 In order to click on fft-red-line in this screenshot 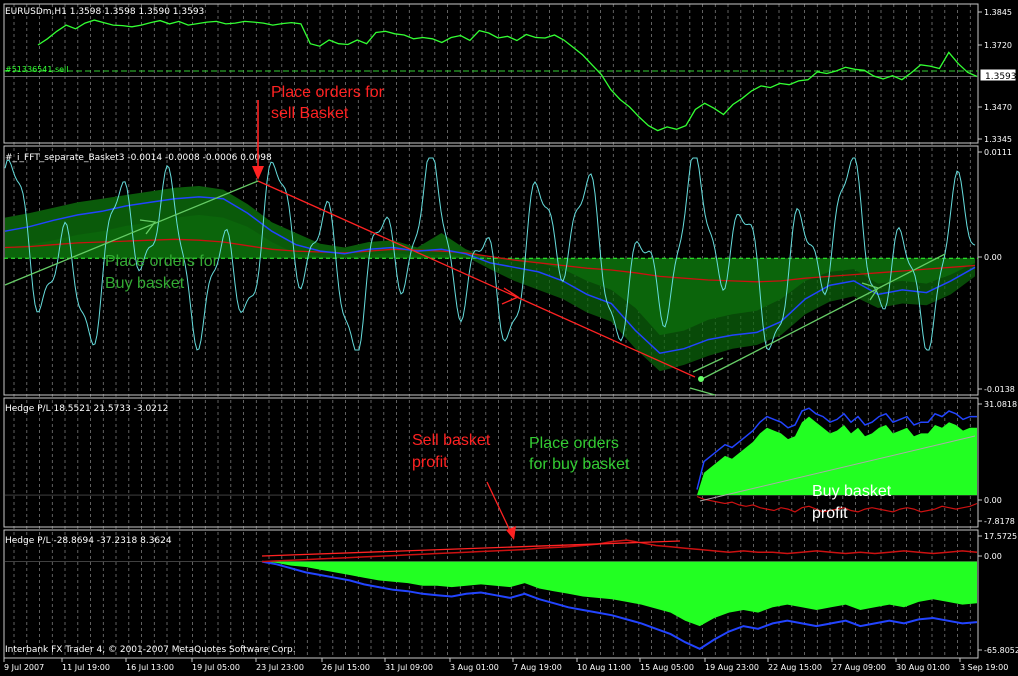, I will do `click(490, 260)`.